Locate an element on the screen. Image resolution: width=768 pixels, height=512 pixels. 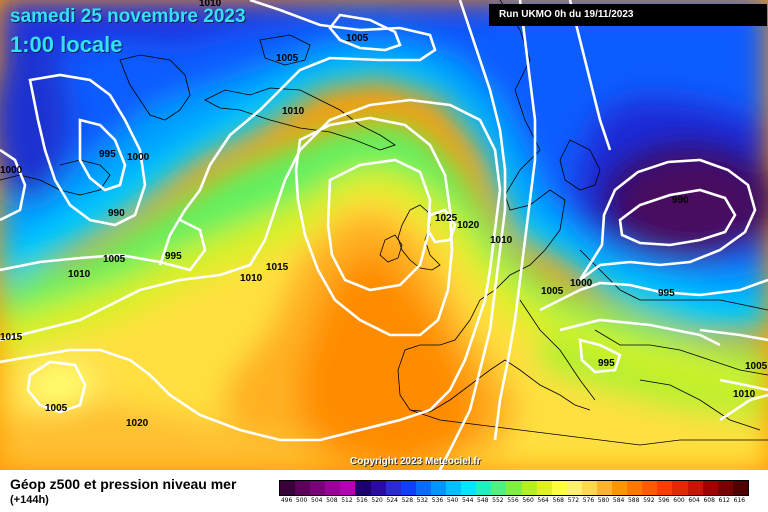
color-scale-value: 588 is located at coordinates (633, 500).